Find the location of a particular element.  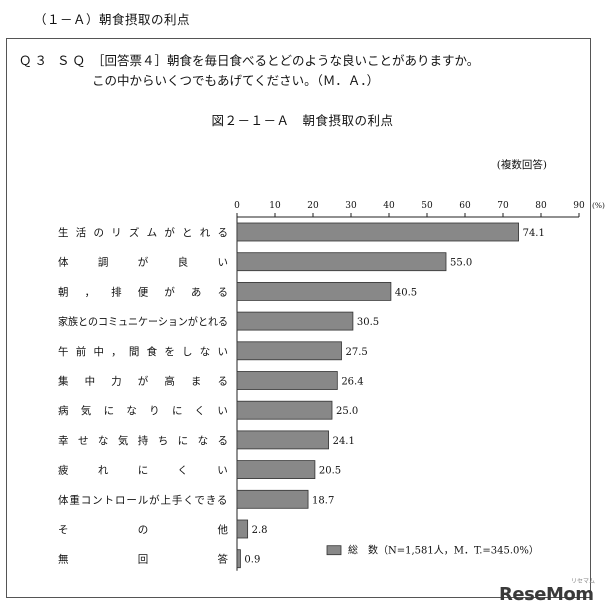

x-tick-label: 50 is located at coordinates (427, 206).